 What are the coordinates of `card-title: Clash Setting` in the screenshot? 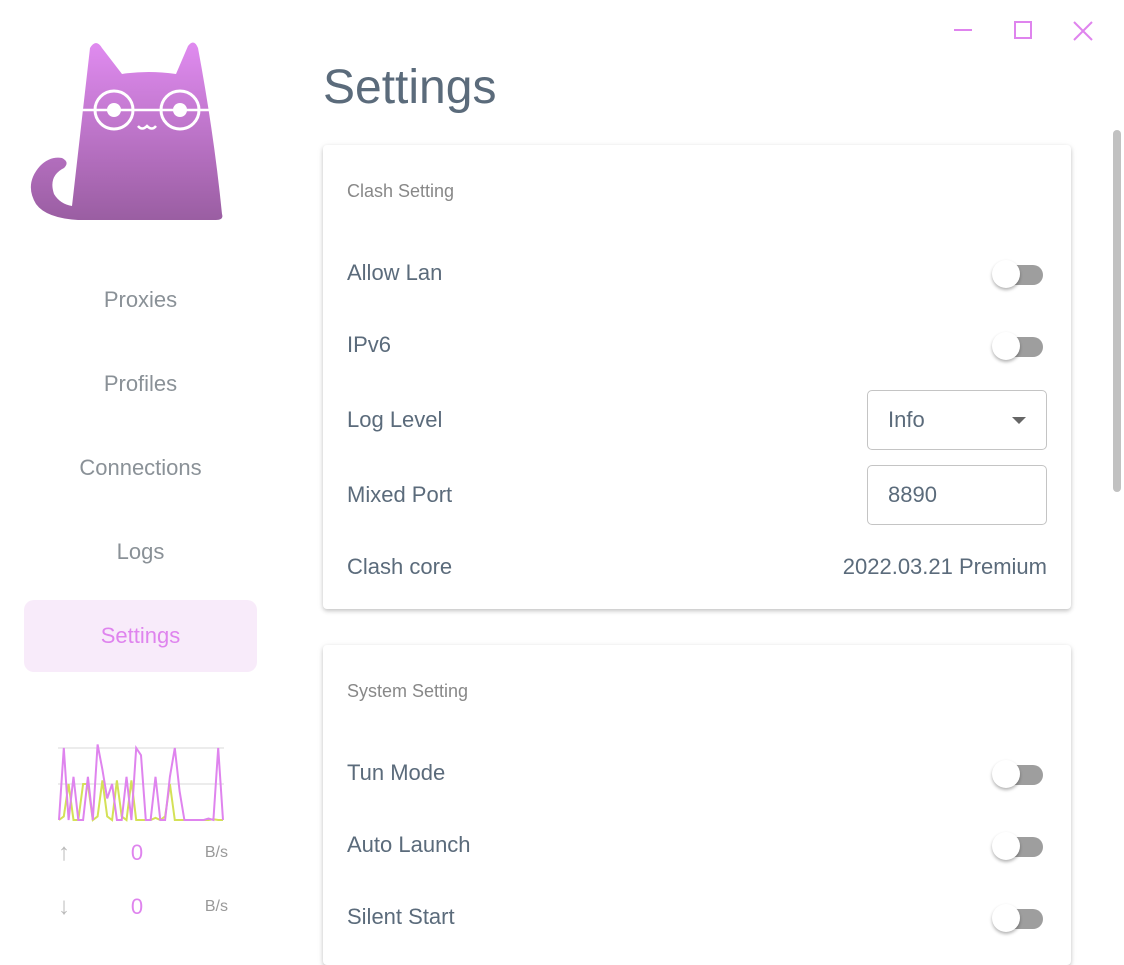 It's located at (401, 190).